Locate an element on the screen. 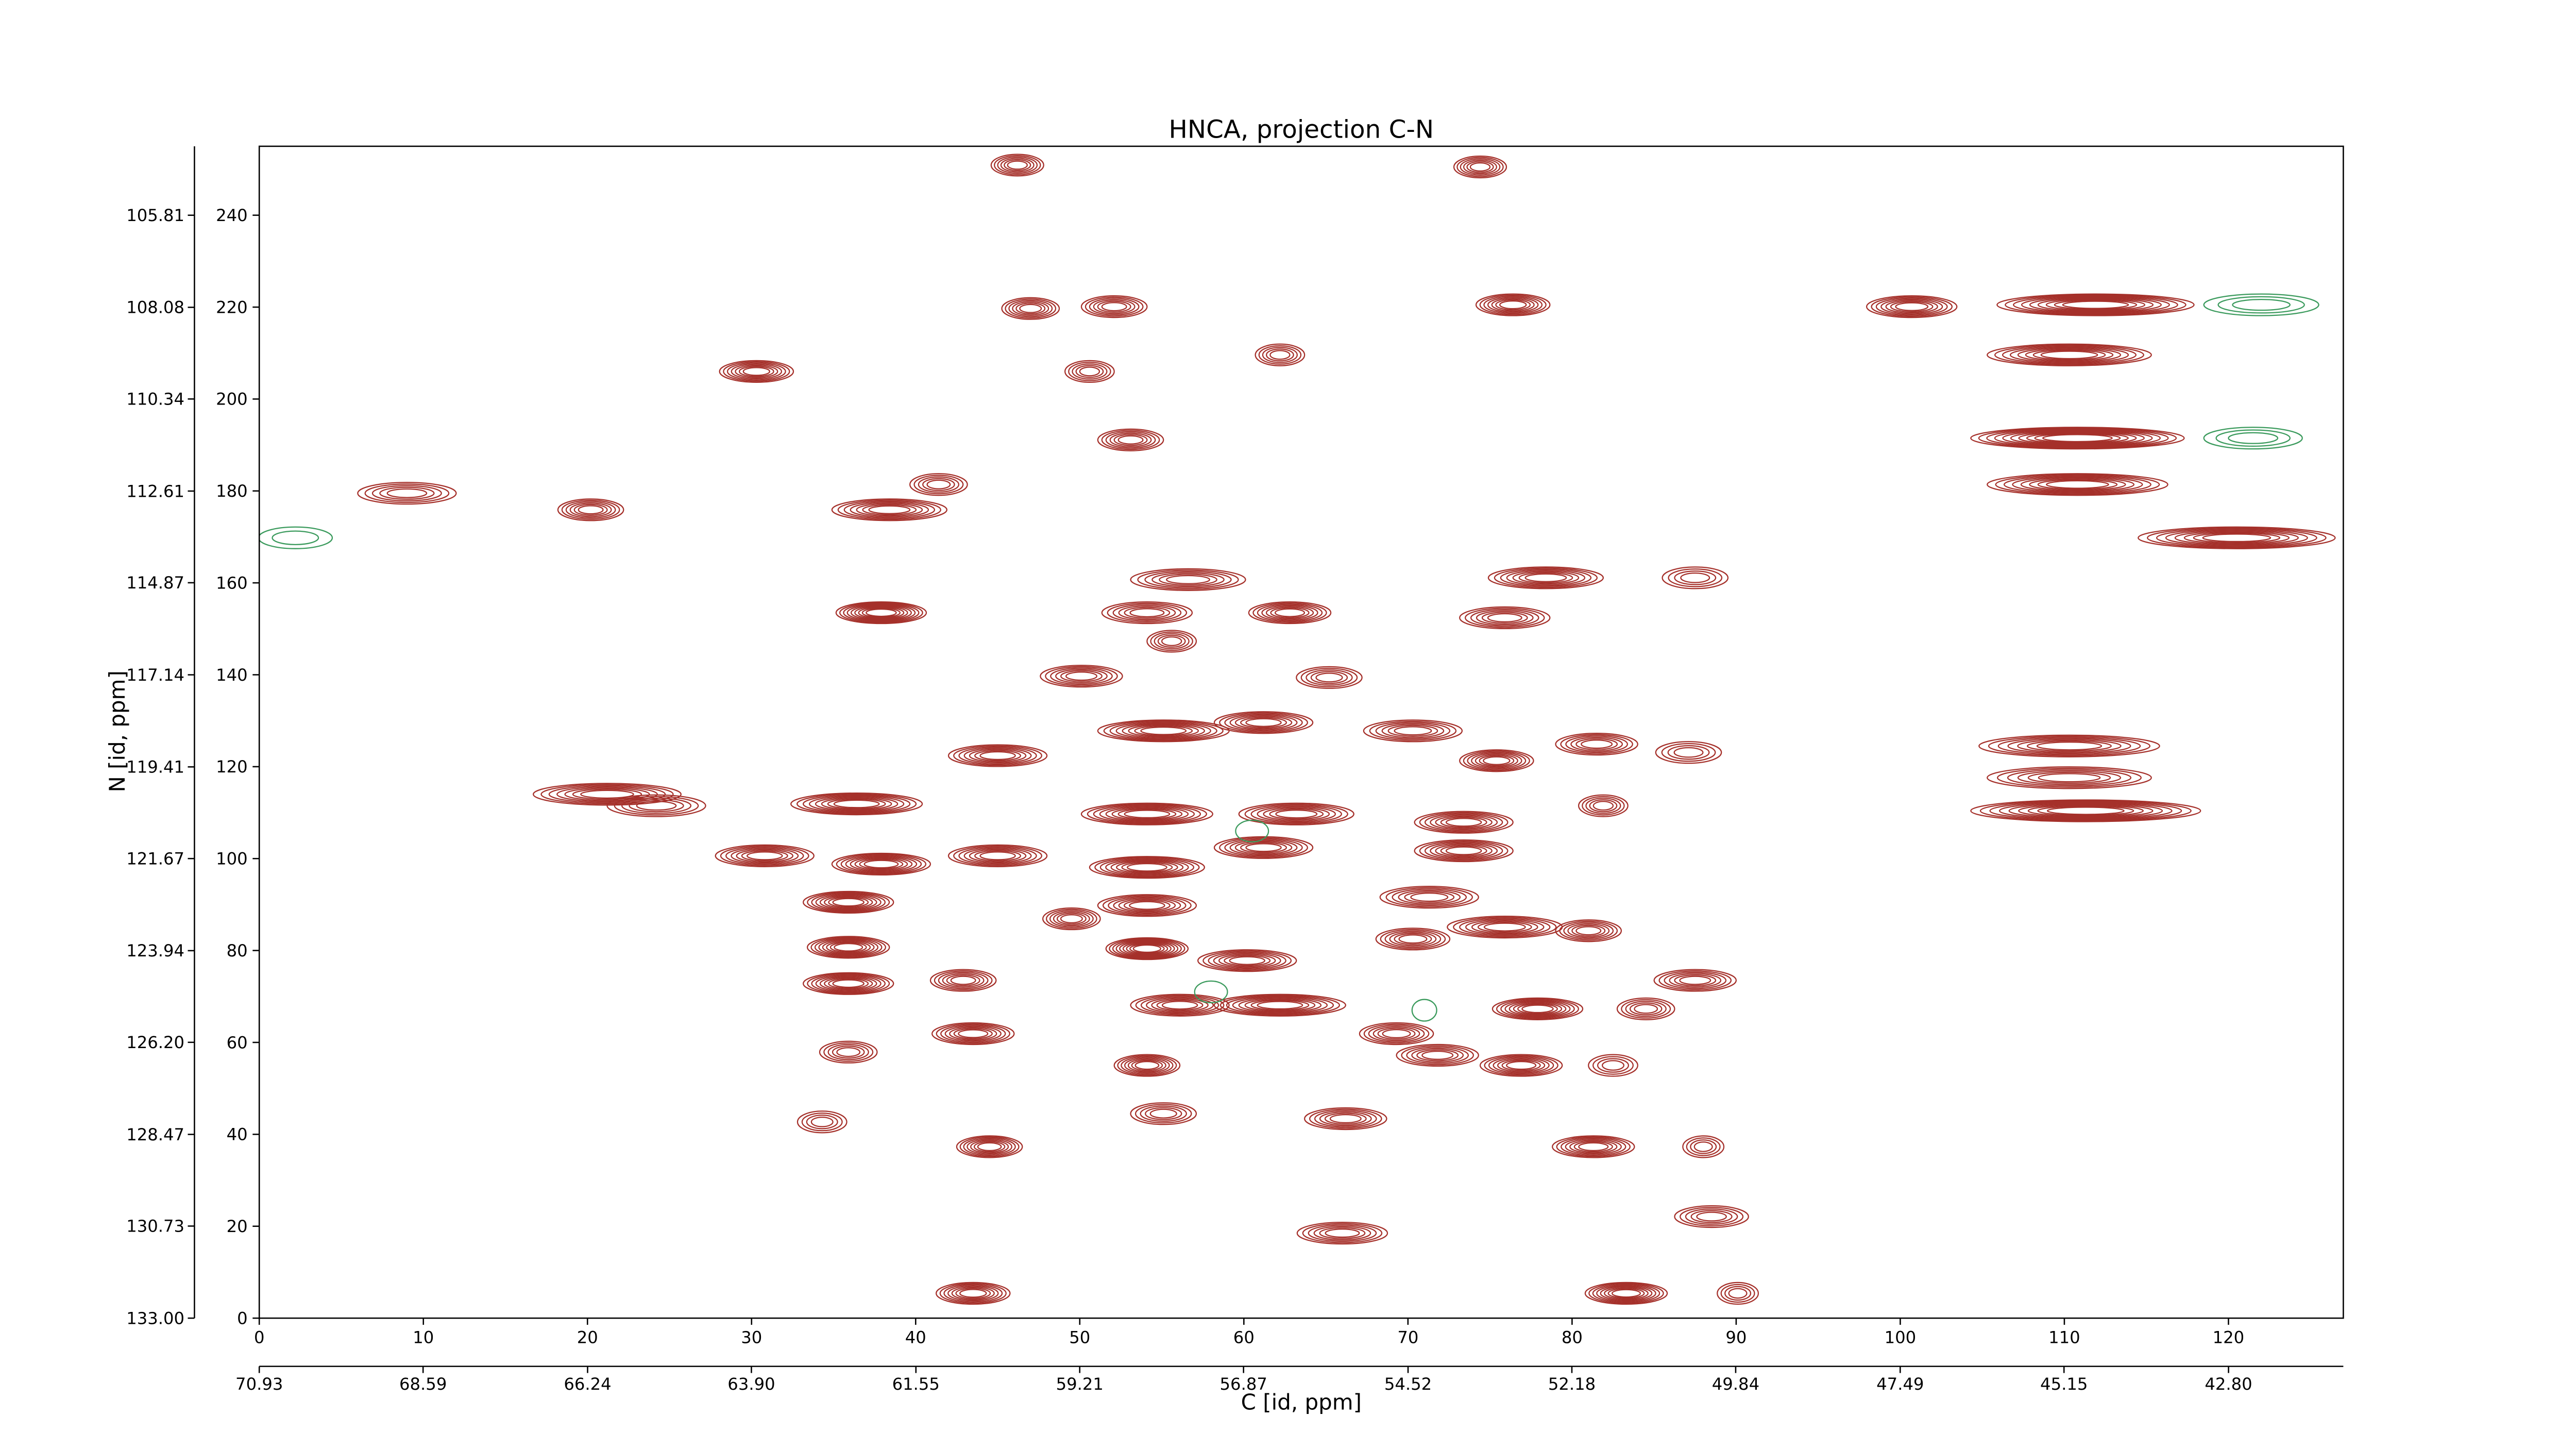 The height and width of the screenshot is (1449, 2576). x2-tick-label: 56.87 is located at coordinates (1243, 1384).